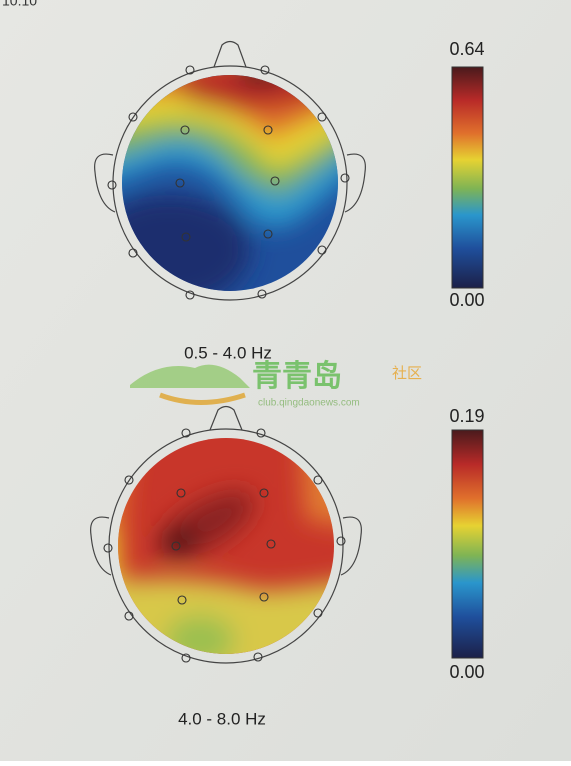 Image resolution: width=571 pixels, height=766 pixels. I want to click on watermark-url: club.qingdaonews.com, so click(309, 403).